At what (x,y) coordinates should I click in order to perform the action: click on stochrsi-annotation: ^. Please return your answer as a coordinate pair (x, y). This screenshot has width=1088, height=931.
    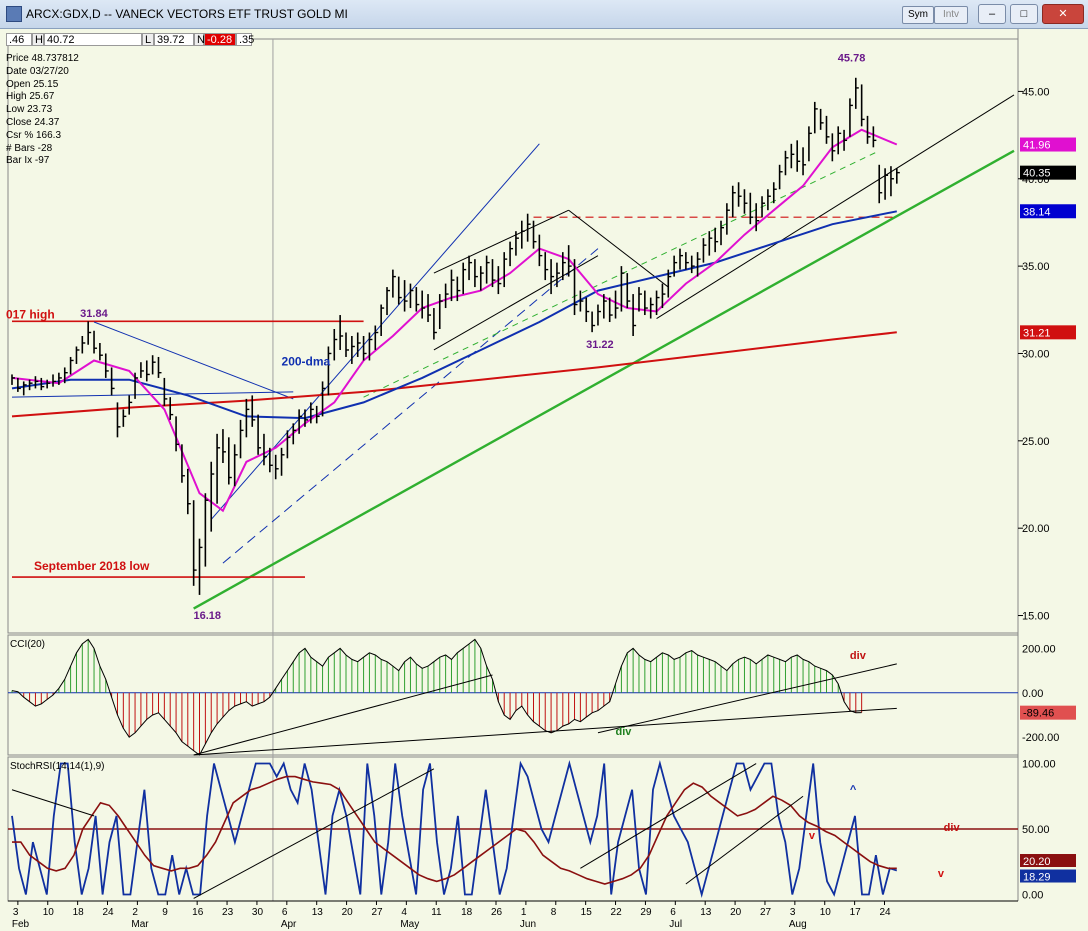
    Looking at the image, I should click on (853, 790).